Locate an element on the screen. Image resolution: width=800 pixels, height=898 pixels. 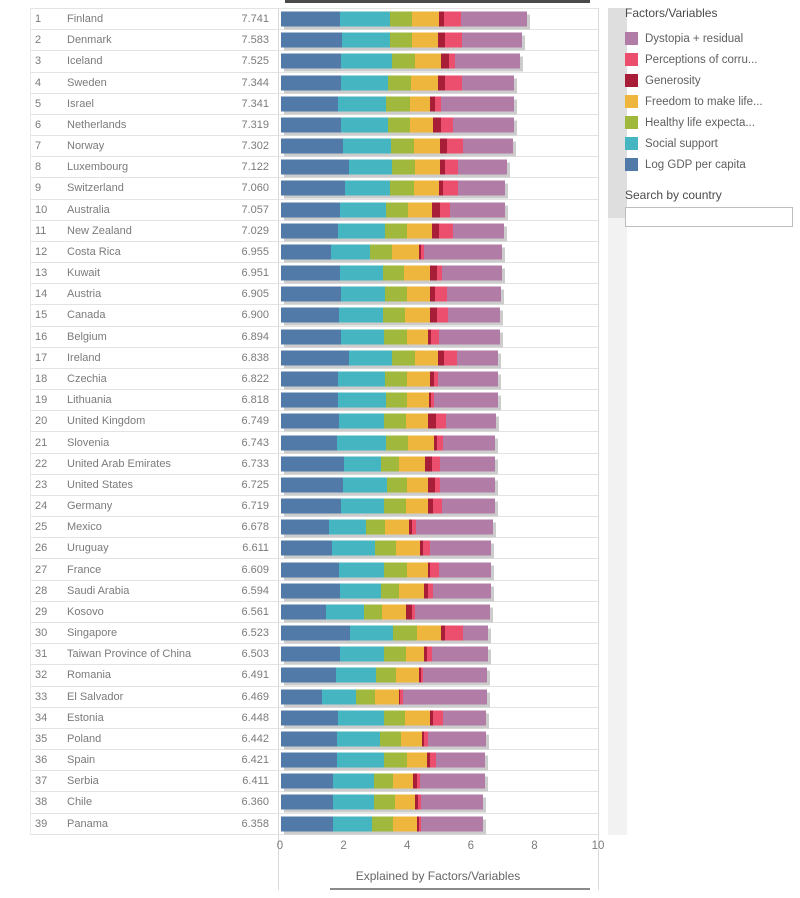
legend-item: Dystopia + residual is located at coordinates (711, 38).